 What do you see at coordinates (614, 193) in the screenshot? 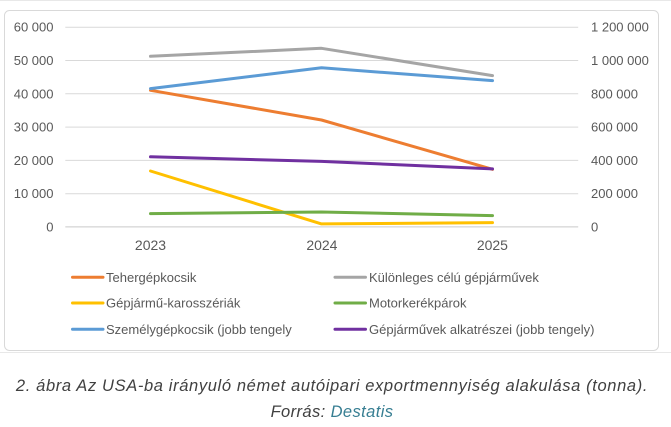
I see `svg-text: 200 000` at bounding box center [614, 193].